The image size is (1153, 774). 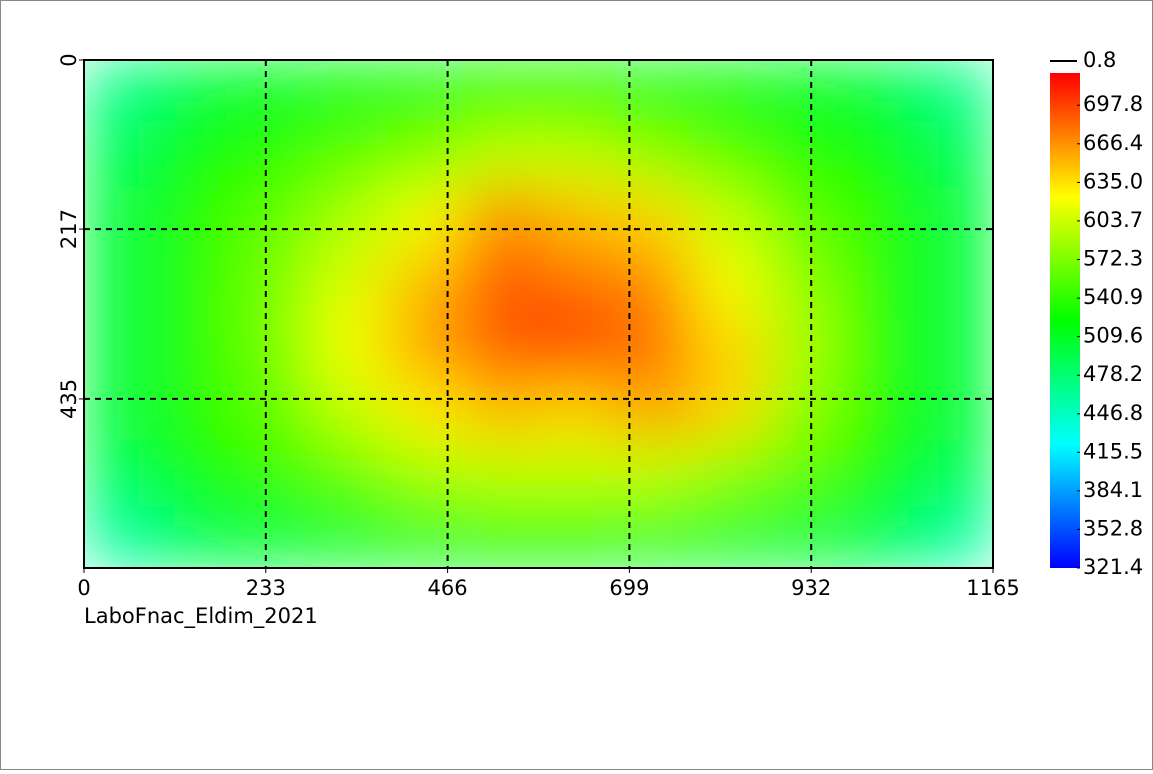 I want to click on colorbar-tick-label: 415.5, so click(x=1113, y=451).